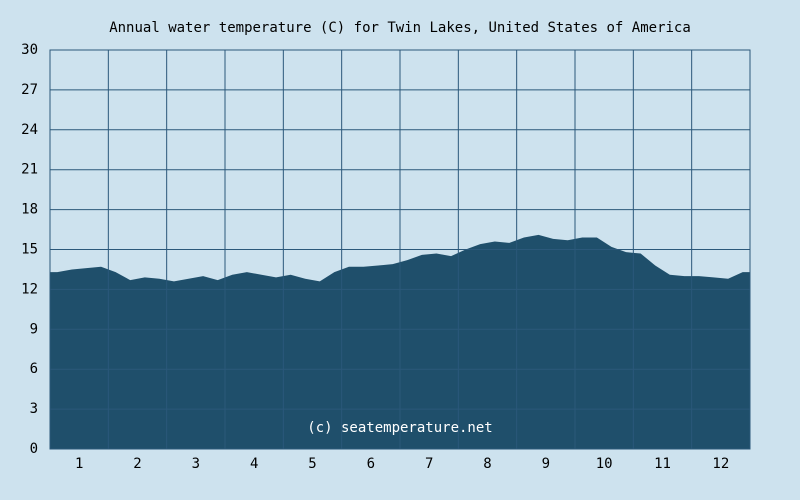  Describe the element at coordinates (34, 449) in the screenshot. I see `y-tick-label: 0` at that location.